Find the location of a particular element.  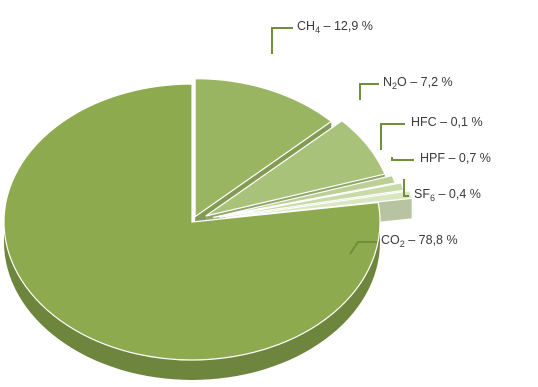

slice-value: O – 7,2 % is located at coordinates (425, 82).